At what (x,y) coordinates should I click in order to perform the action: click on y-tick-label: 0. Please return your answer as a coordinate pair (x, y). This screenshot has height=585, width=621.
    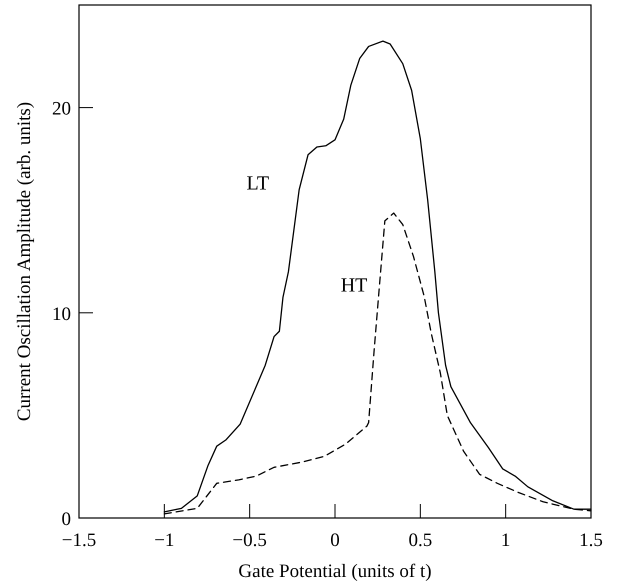
    Looking at the image, I should click on (66, 519).